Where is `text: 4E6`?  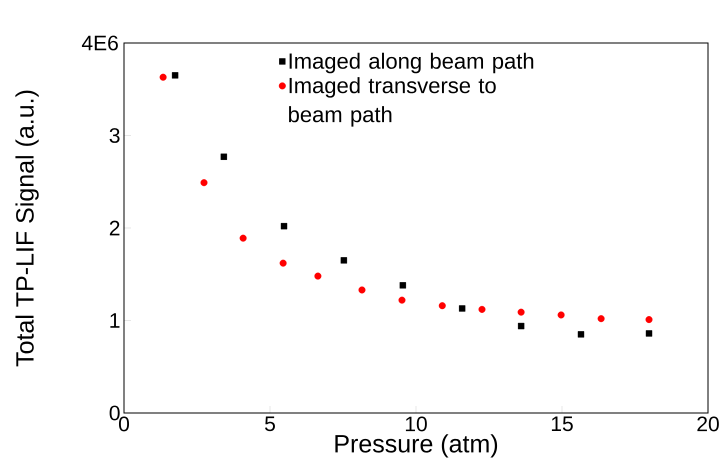
text: 4E6 is located at coordinates (100, 43).